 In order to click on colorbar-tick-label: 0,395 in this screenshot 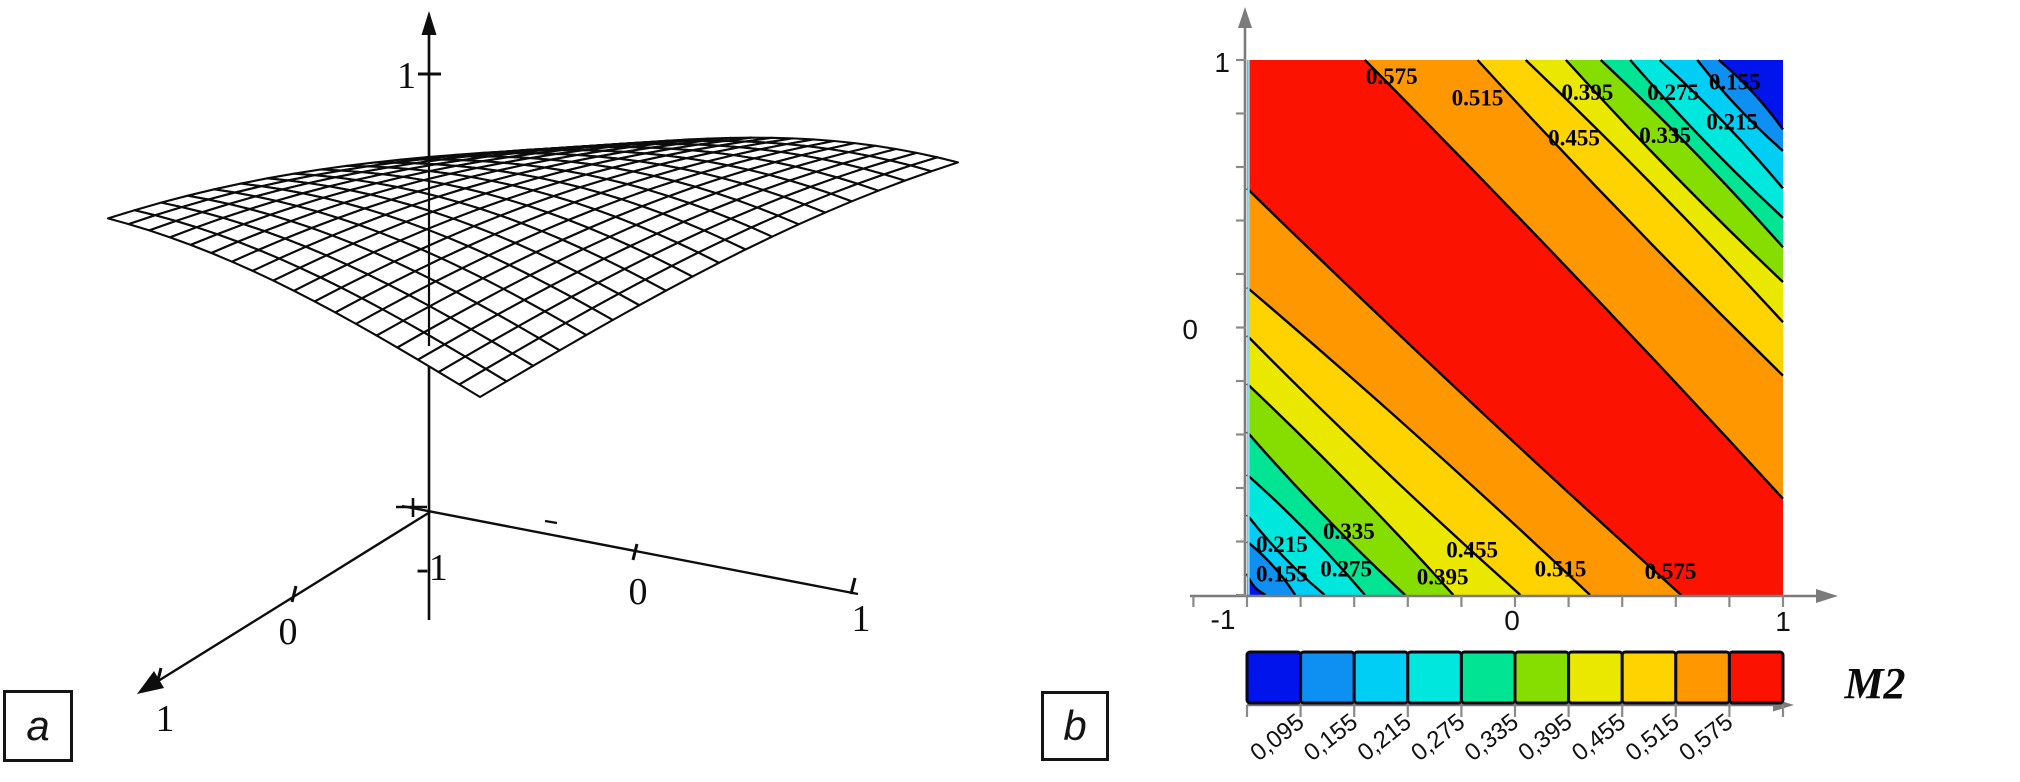, I will do `click(1545, 737)`.